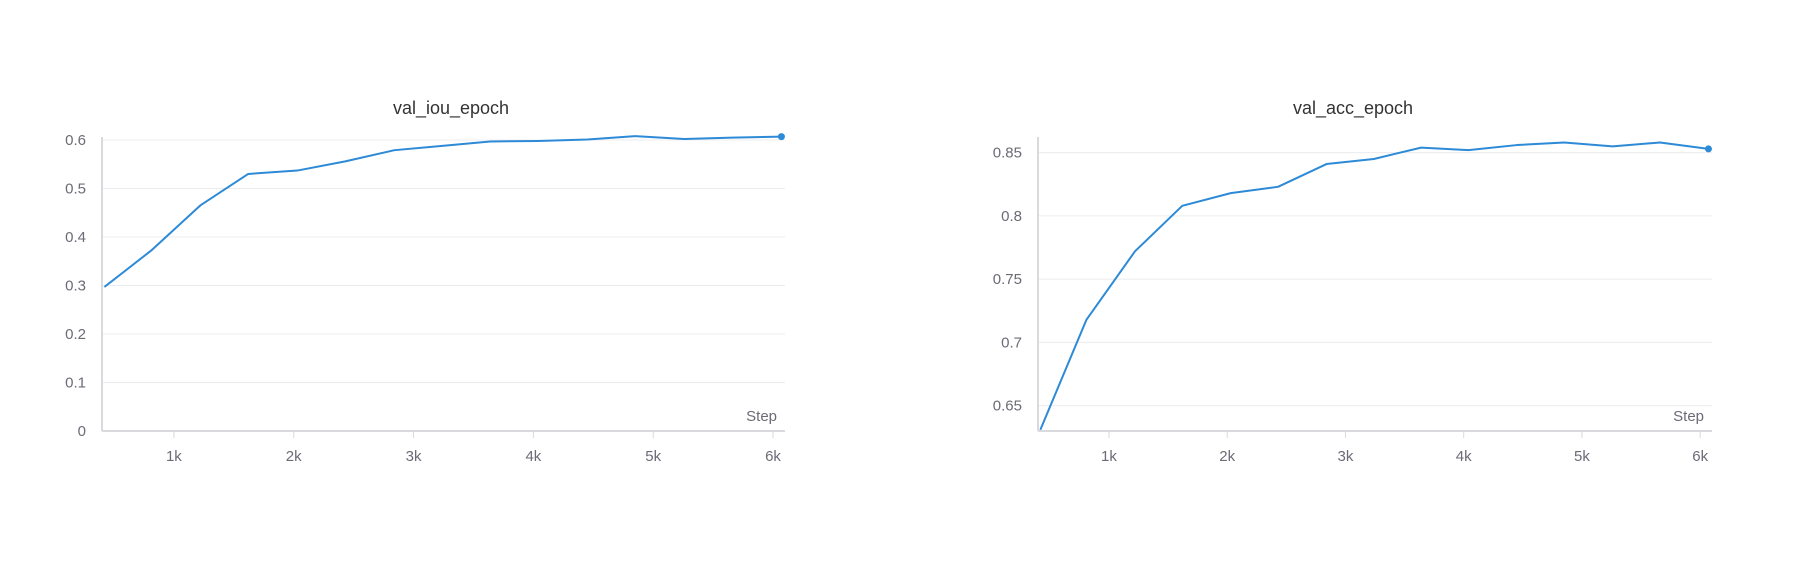 This screenshot has height=574, width=1804. Describe the element at coordinates (82, 431) in the screenshot. I see `y-tick-label: 0` at that location.